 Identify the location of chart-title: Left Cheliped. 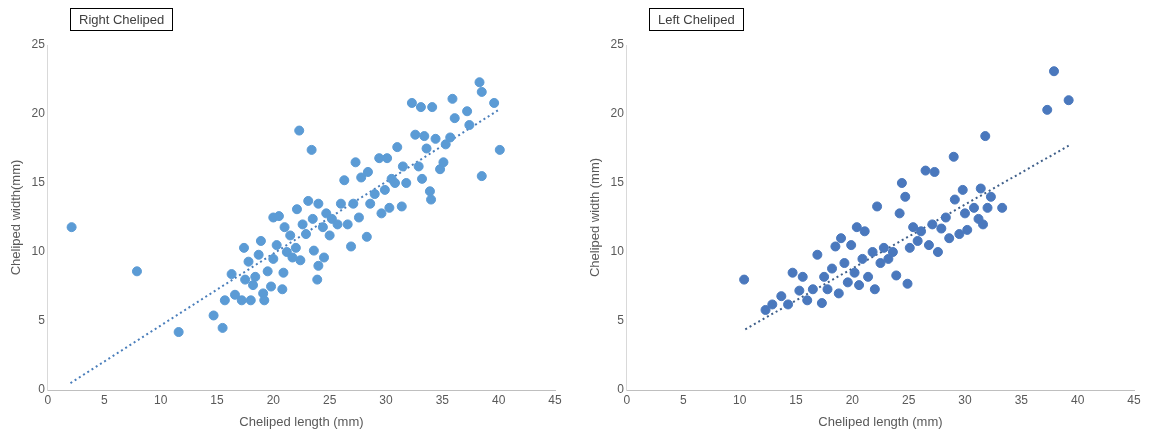
(696, 19).